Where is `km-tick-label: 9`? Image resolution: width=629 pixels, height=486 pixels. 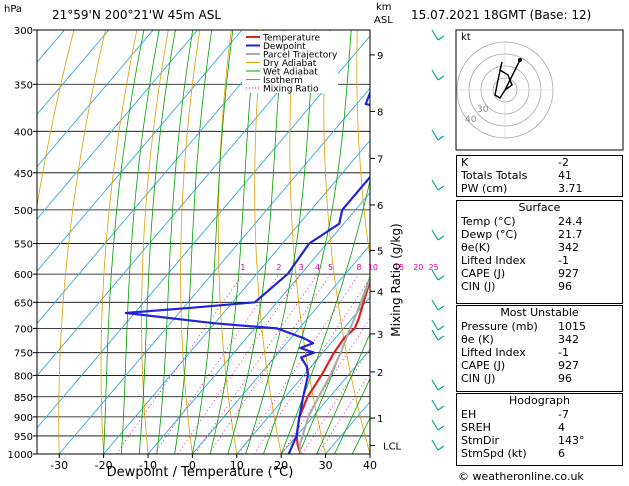
km-tick-label: 9 is located at coordinates (380, 56).